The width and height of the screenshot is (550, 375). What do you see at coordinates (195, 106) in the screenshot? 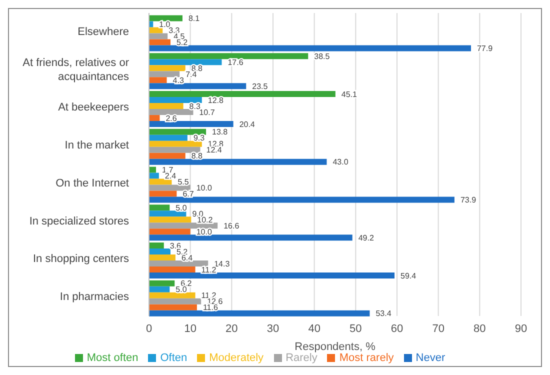
I see `data-label: 8.3` at bounding box center [195, 106].